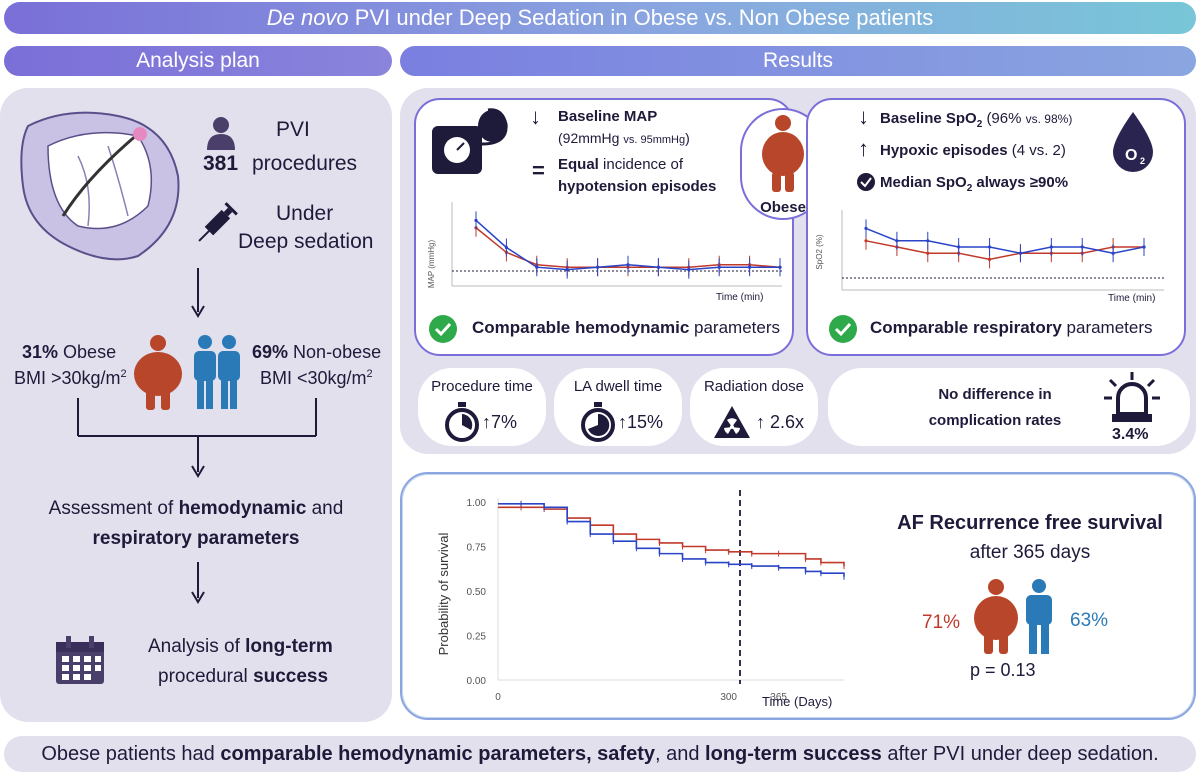  What do you see at coordinates (293, 129) in the screenshot?
I see `pvi-label: PVI` at bounding box center [293, 129].